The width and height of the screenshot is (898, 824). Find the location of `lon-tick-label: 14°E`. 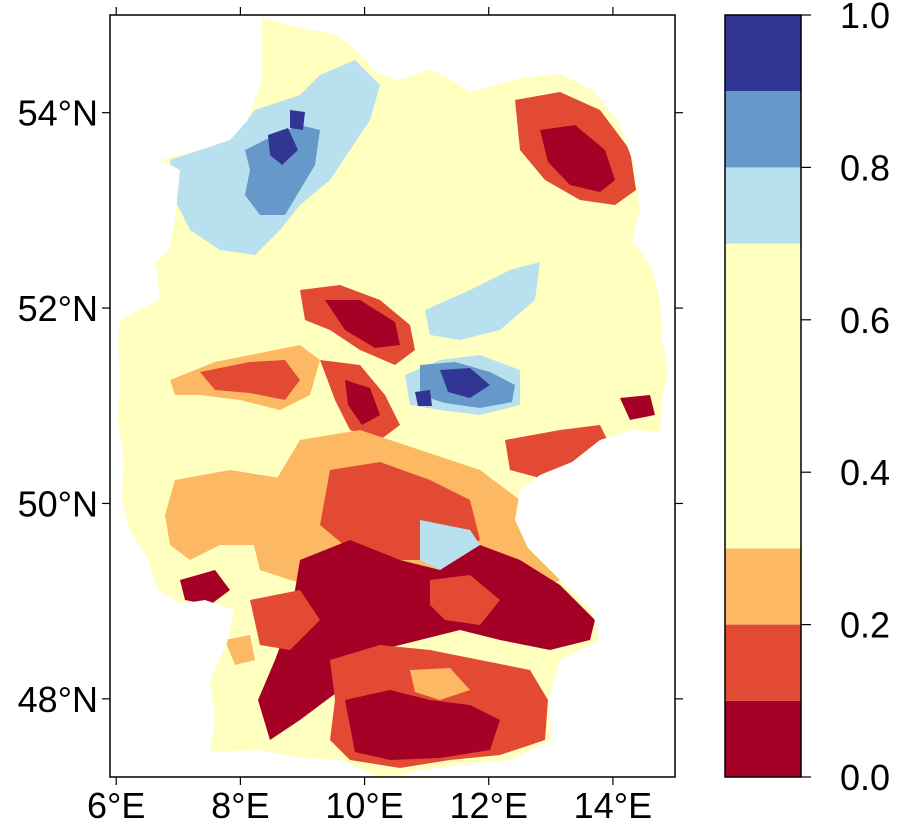

lon-tick-label: 14°E is located at coordinates (613, 804).